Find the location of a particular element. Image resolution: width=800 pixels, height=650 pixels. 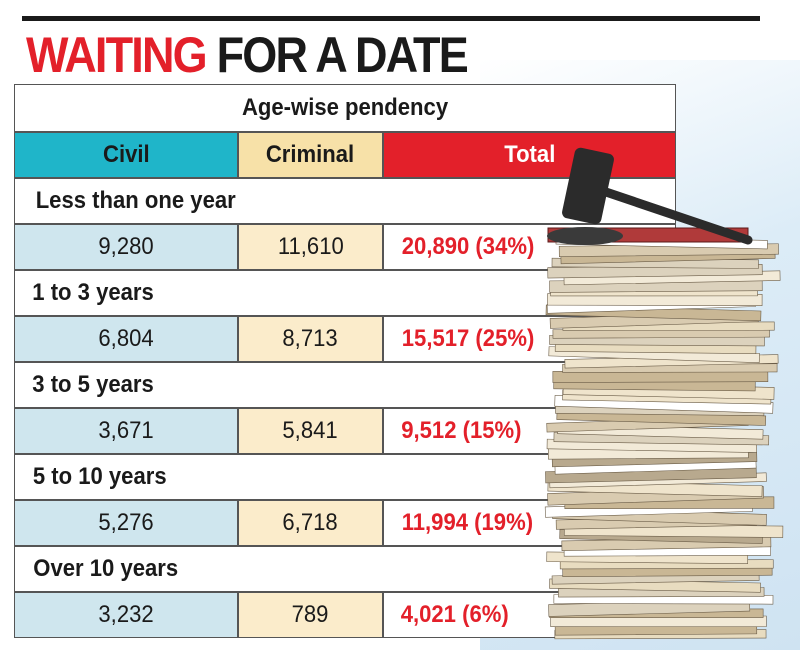

value-cell-text: 11,610 is located at coordinates (310, 246).